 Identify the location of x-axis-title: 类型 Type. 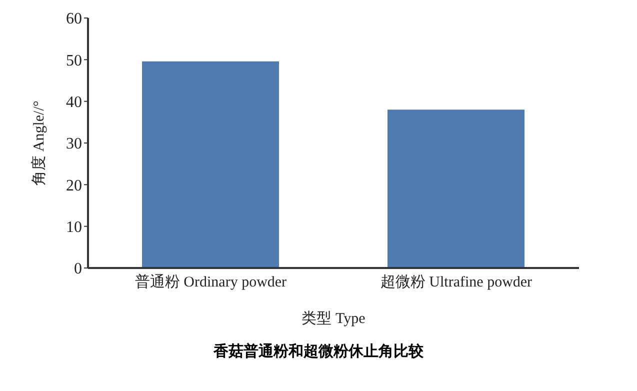
(334, 318).